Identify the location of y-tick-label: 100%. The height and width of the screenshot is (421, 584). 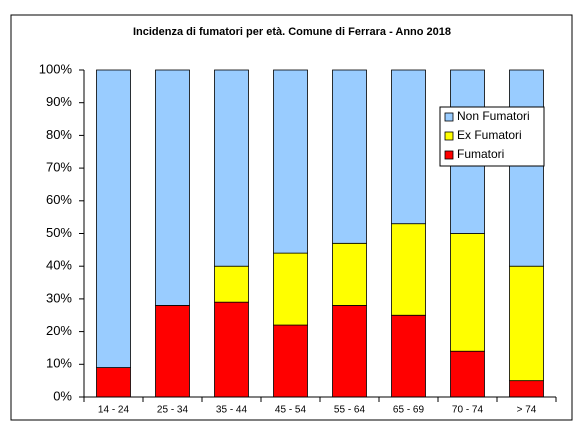
(56, 68).